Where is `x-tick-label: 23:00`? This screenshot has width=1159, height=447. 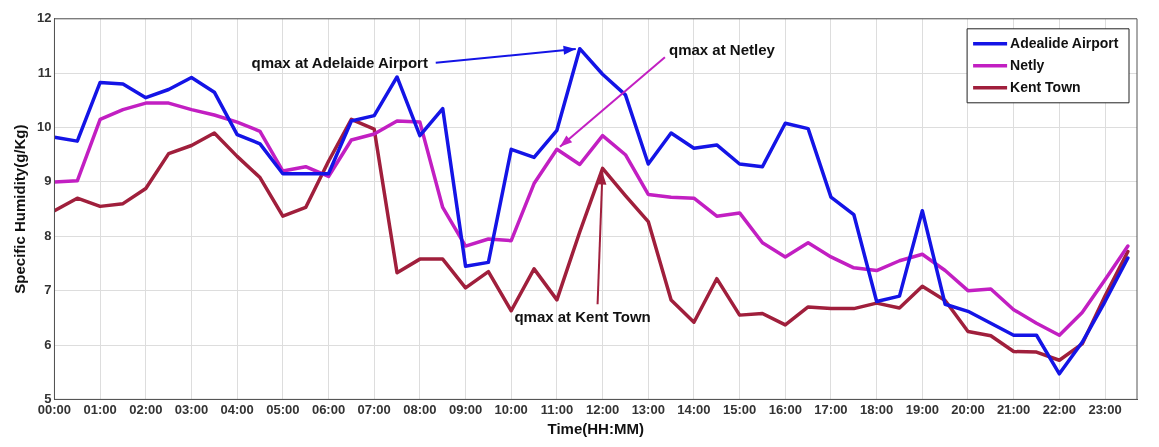 x-tick-label: 23:00 is located at coordinates (1105, 409).